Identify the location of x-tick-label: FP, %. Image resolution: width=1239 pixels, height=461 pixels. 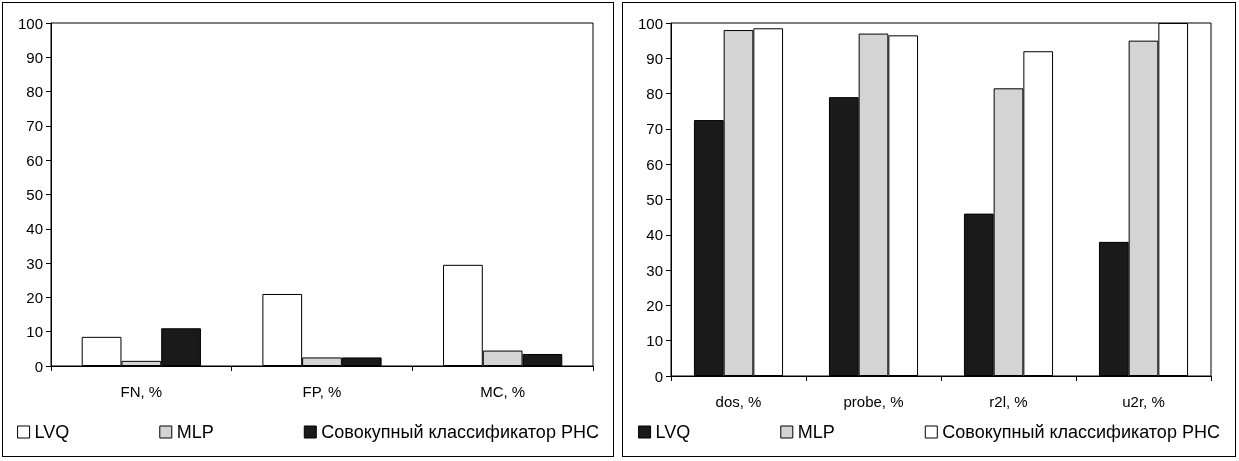
(322, 391).